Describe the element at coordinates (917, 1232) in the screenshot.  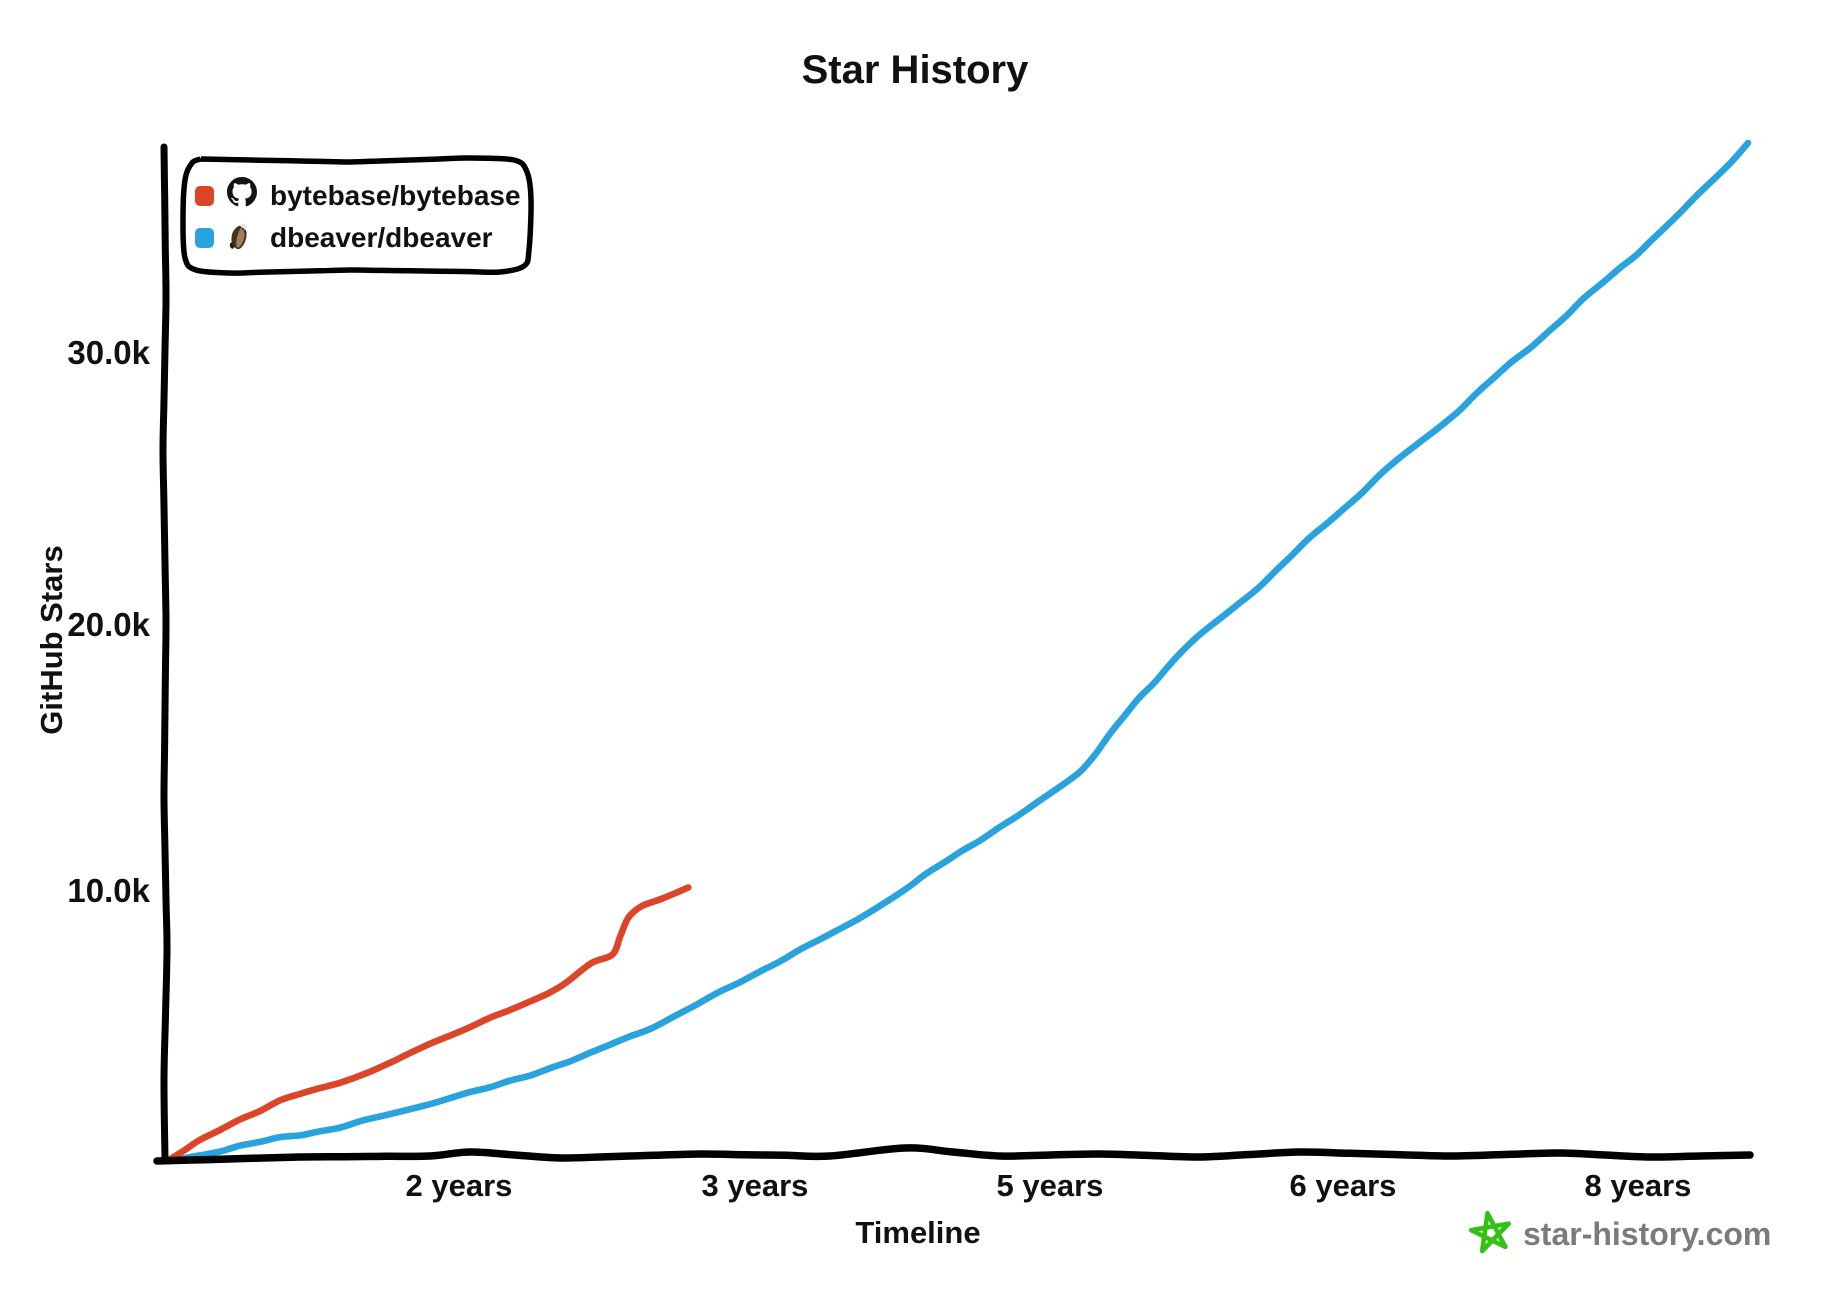
I see `svg-text: Timeline` at that location.